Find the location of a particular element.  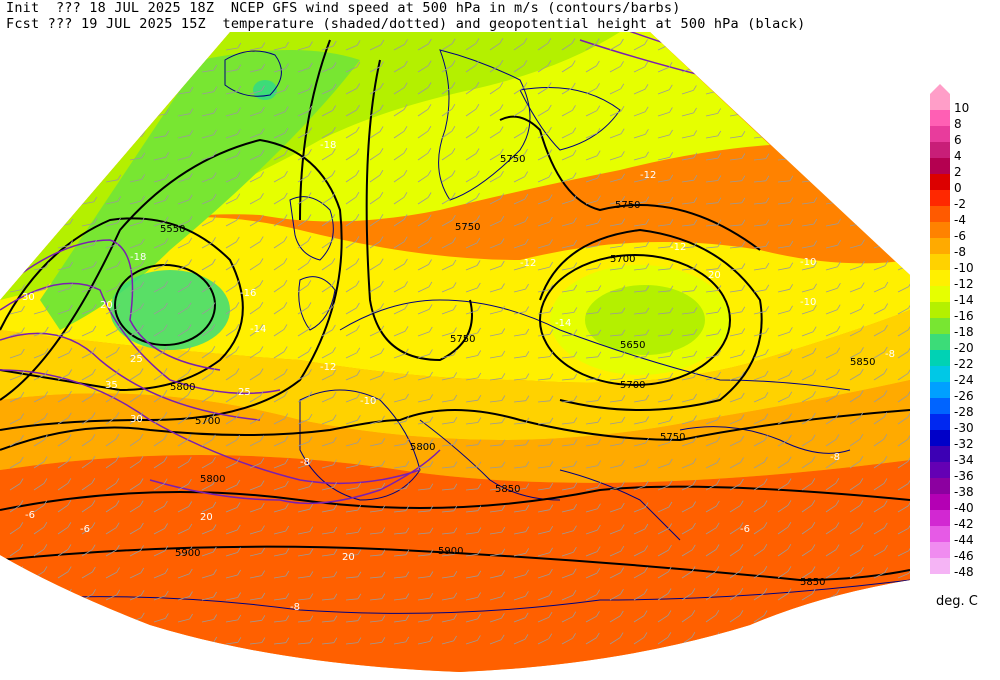

colorbar-label: -42 is located at coordinates (964, 524).